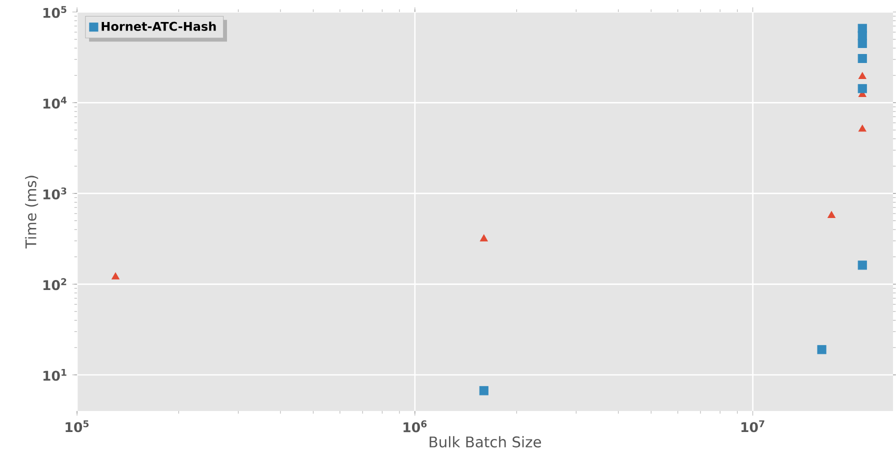 Image resolution: width=896 pixels, height=466 pixels. I want to click on legend-label: Hornet-ATC-Hash, so click(159, 26).